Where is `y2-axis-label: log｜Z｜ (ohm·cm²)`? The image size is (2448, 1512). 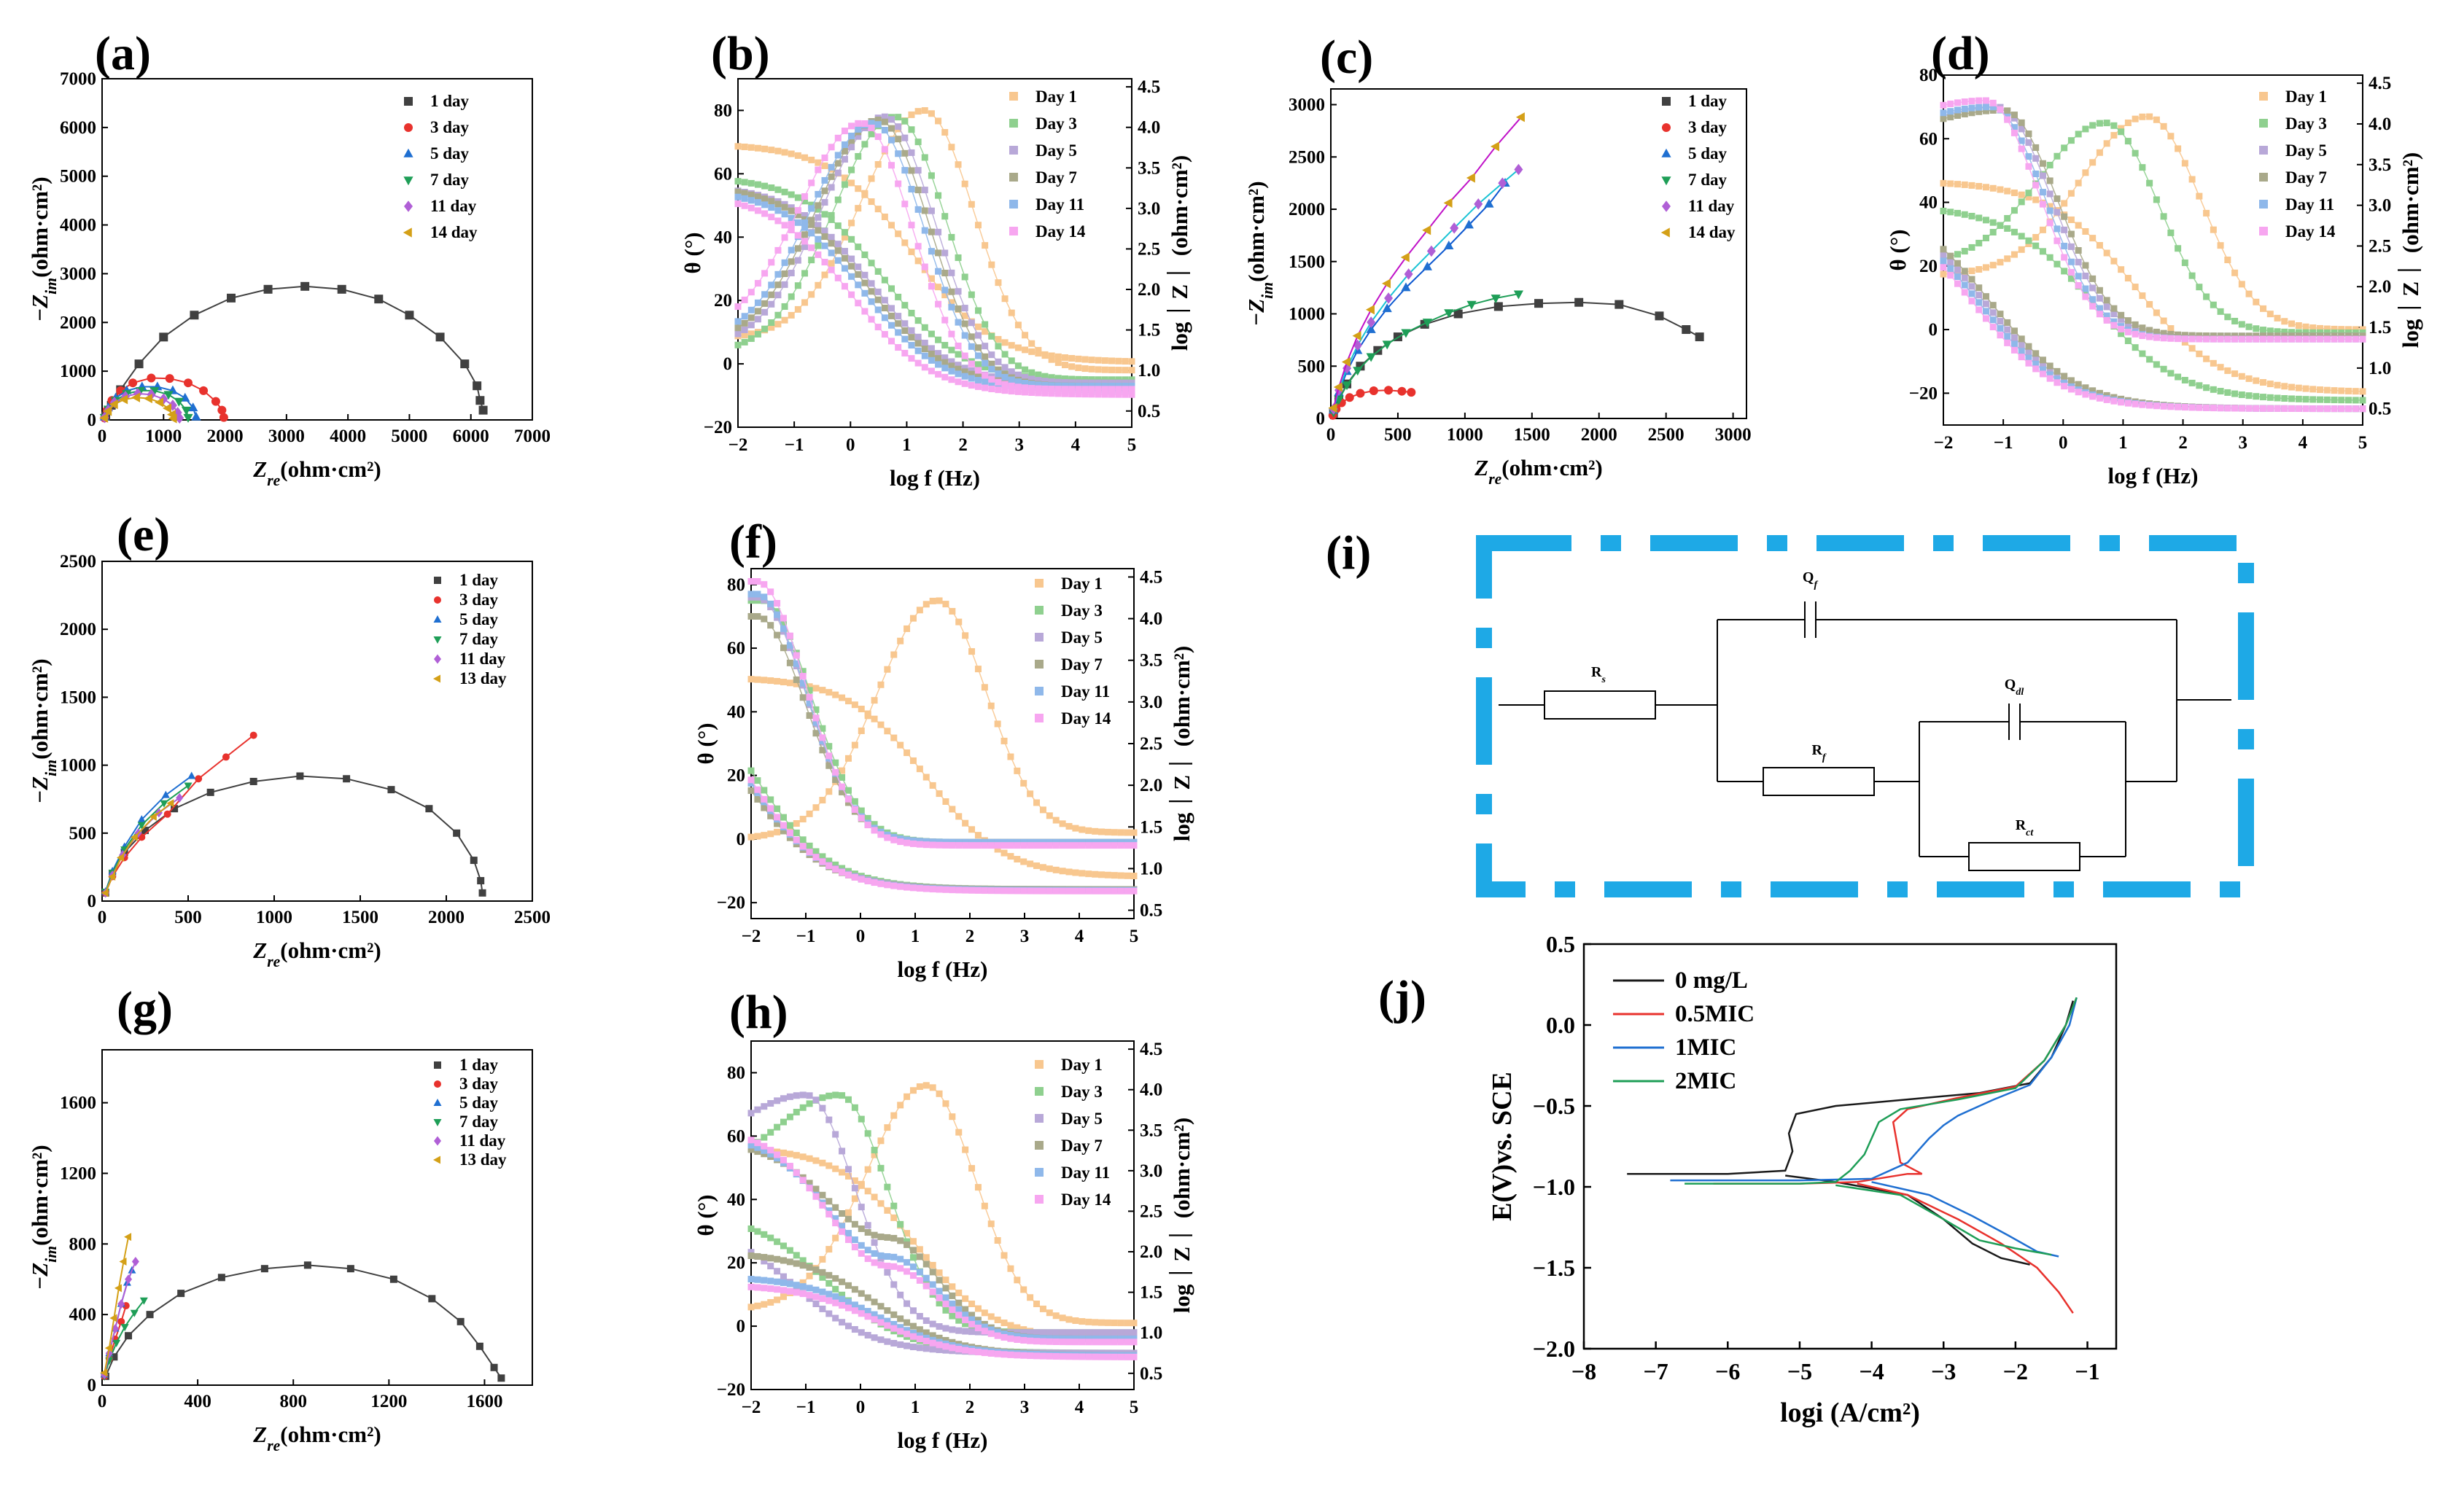 y2-axis-label: log｜Z｜ (ohm·cm²) is located at coordinates (1181, 1215).